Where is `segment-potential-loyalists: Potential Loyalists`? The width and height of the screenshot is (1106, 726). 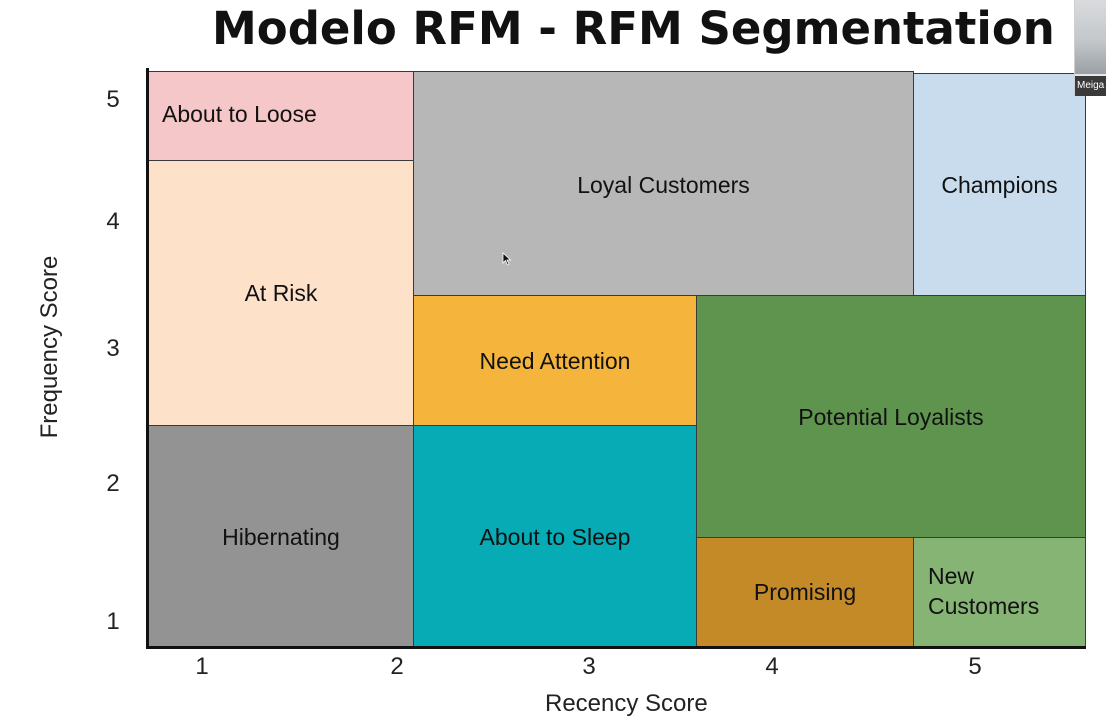
segment-potential-loyalists: Potential Loyalists is located at coordinates (891, 416).